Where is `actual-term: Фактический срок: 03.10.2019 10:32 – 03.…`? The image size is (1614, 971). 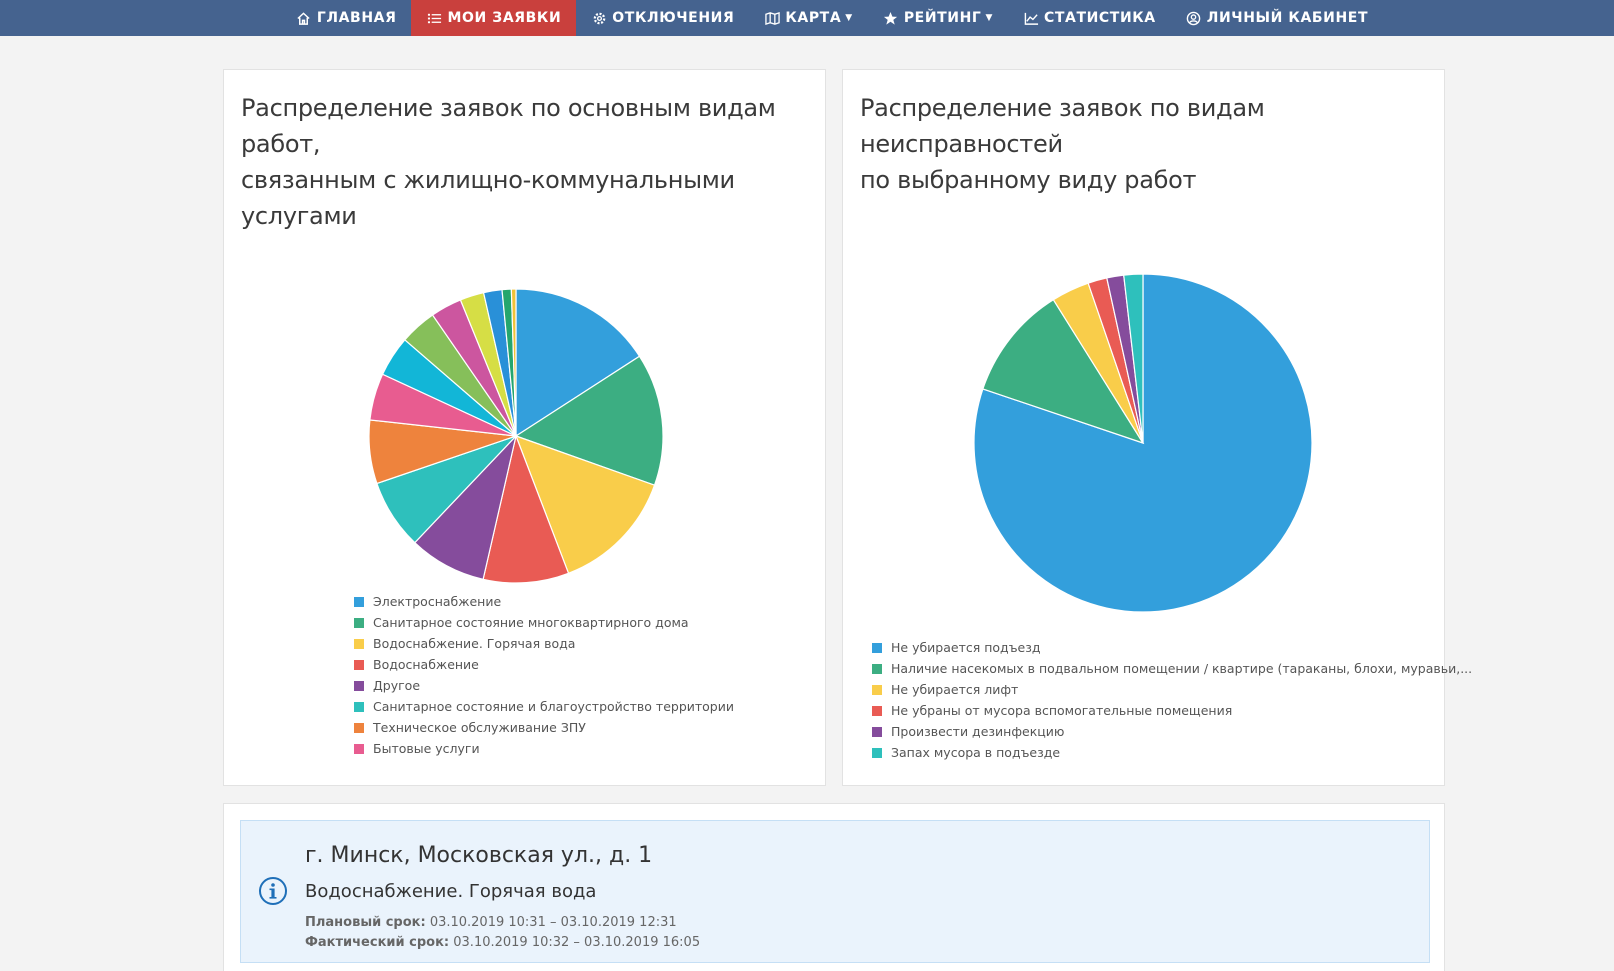 actual-term: Фактический срок: 03.10.2019 10:32 – 03.… is located at coordinates (502, 942).